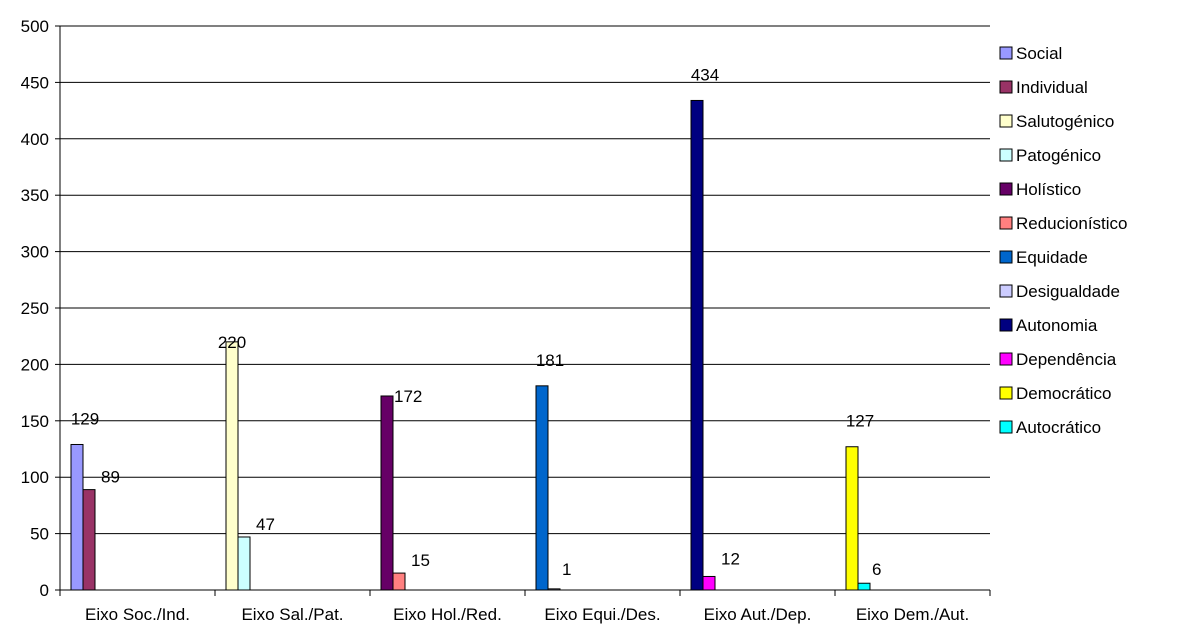  Describe the element at coordinates (1065, 121) in the screenshot. I see `legend-label: Salutogénico` at that location.